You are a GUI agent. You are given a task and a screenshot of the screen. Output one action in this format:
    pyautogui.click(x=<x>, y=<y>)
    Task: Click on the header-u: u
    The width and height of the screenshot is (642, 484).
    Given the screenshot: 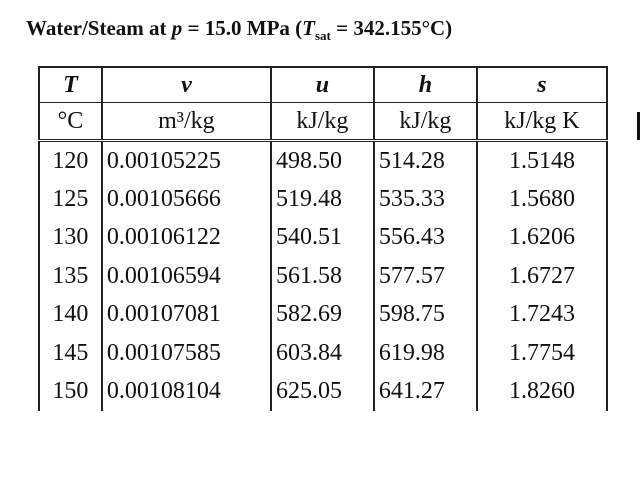 What is the action you would take?
    pyautogui.click(x=322, y=84)
    